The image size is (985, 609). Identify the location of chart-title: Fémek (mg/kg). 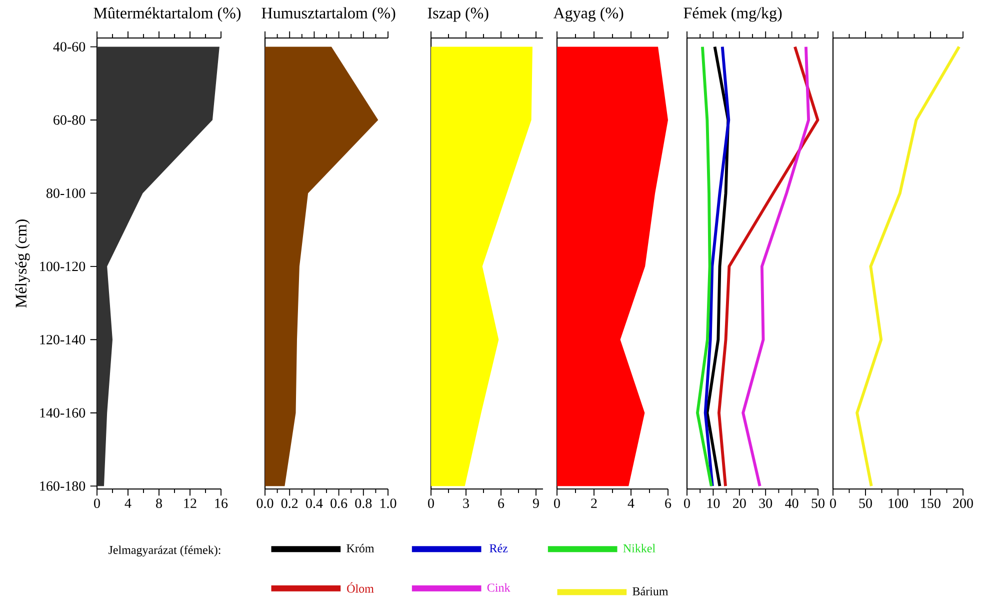
(733, 14).